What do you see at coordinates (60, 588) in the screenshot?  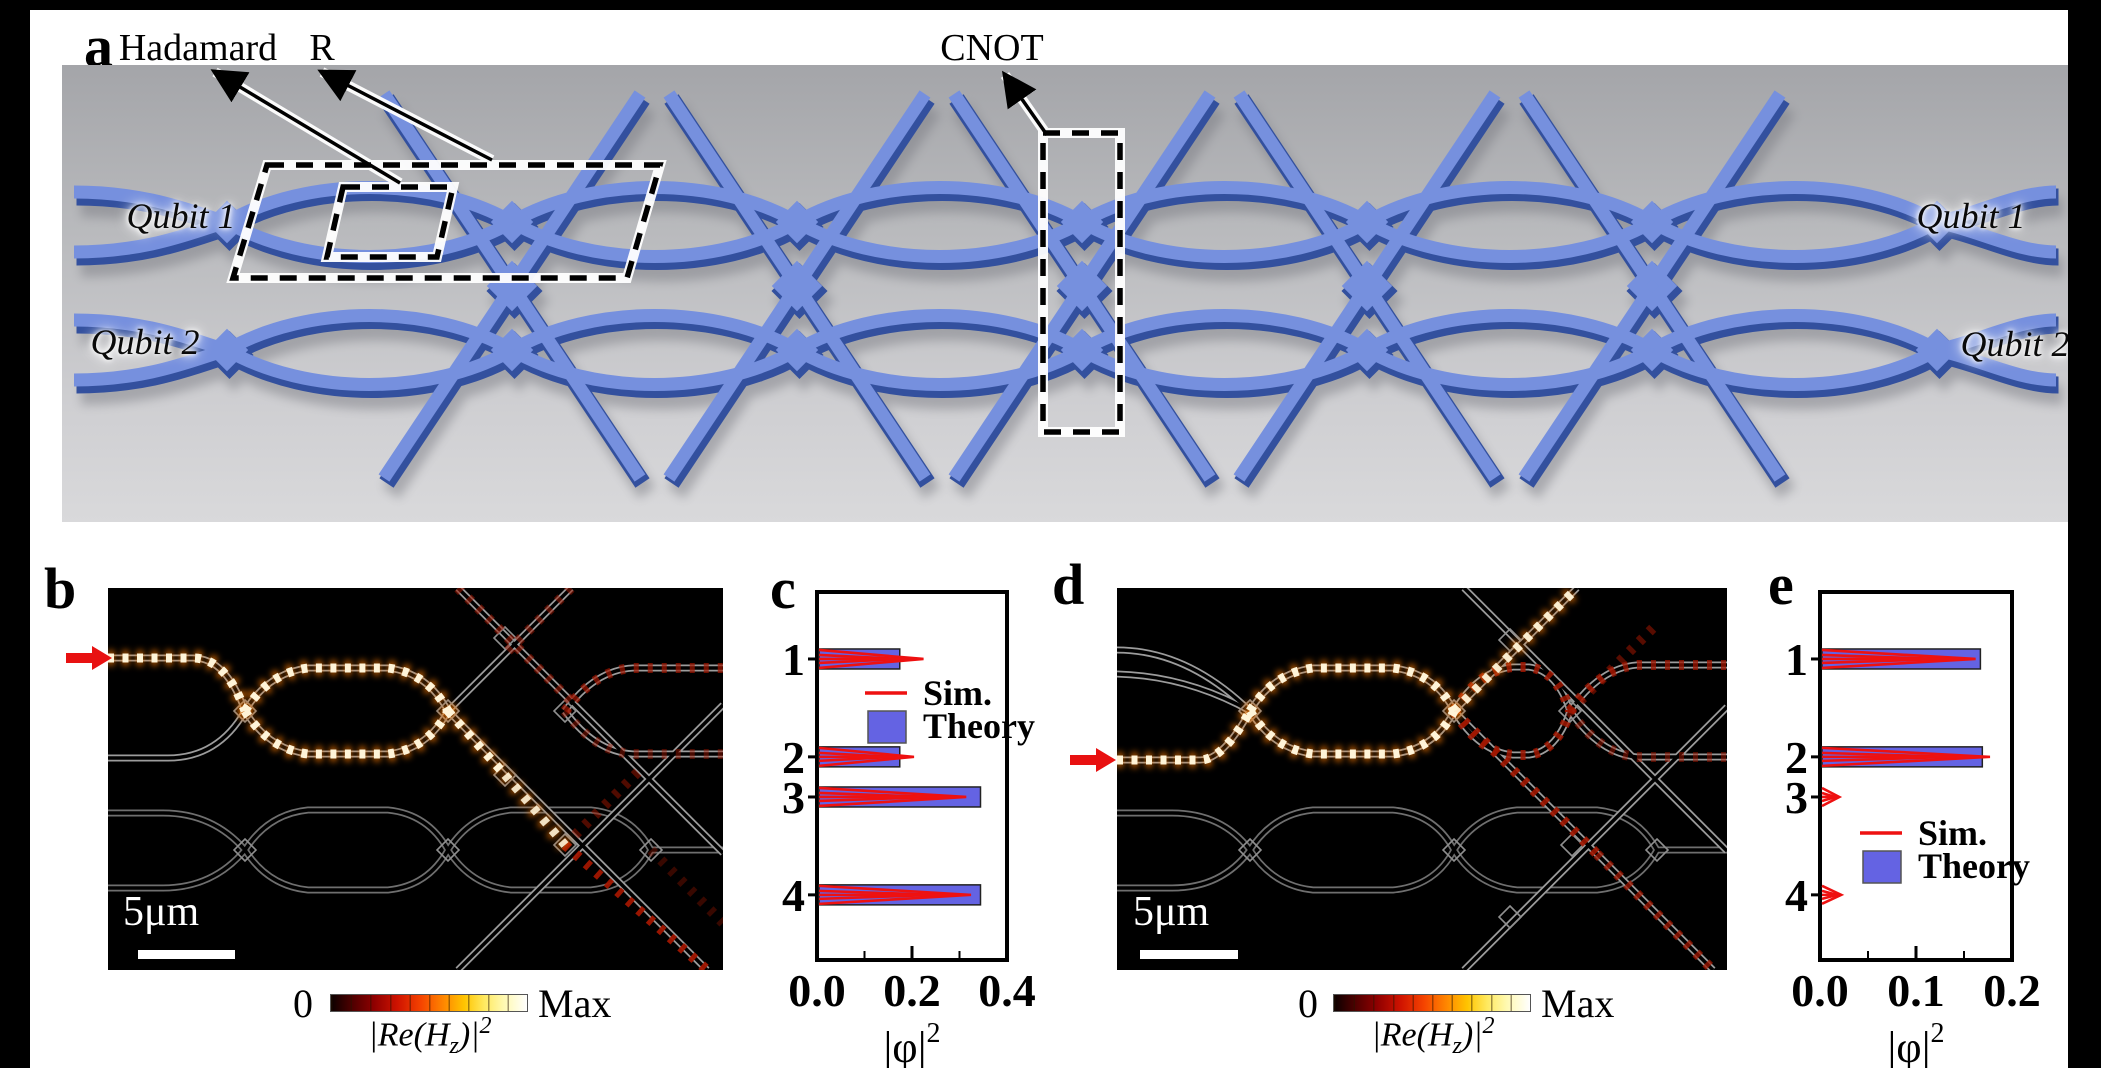 I see `panel-b-letter: b` at bounding box center [60, 588].